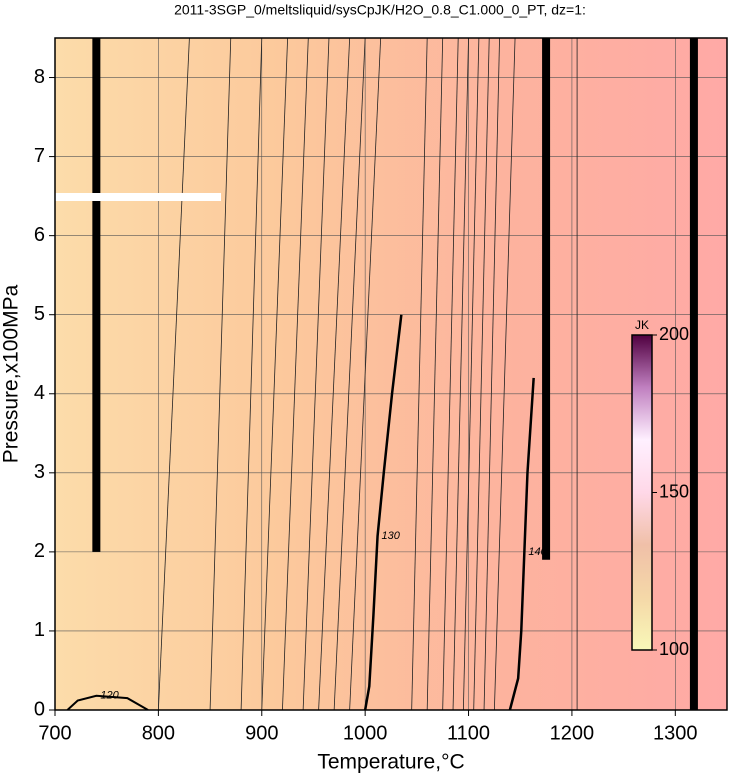  I want to click on colorbar-tick-label: 100, so click(674, 649).